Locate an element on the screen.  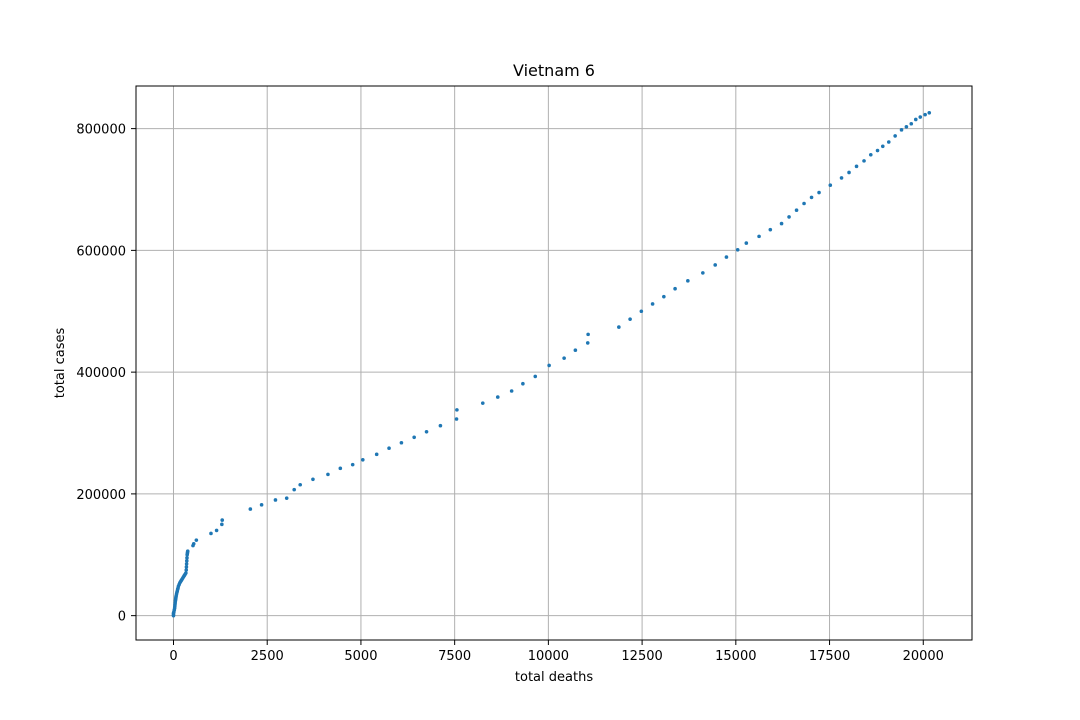
x-axis-ticks: 0 2500 5000 7500 10000 12500 15000 17500 20000 is located at coordinates (556, 652).